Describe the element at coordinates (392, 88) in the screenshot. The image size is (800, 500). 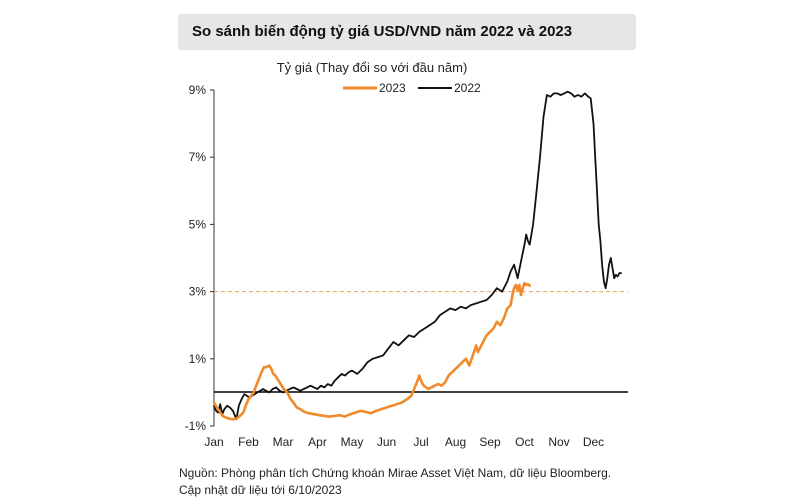
I see `legend-label-2023: 2023` at that location.